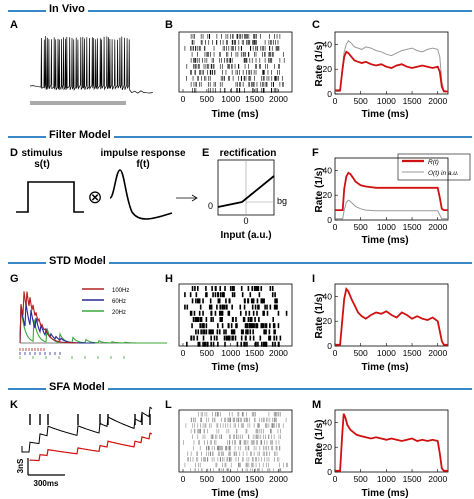 The height and width of the screenshot is (499, 474). Describe the element at coordinates (206, 153) in the screenshot. I see `panel-label-e: E` at that location.